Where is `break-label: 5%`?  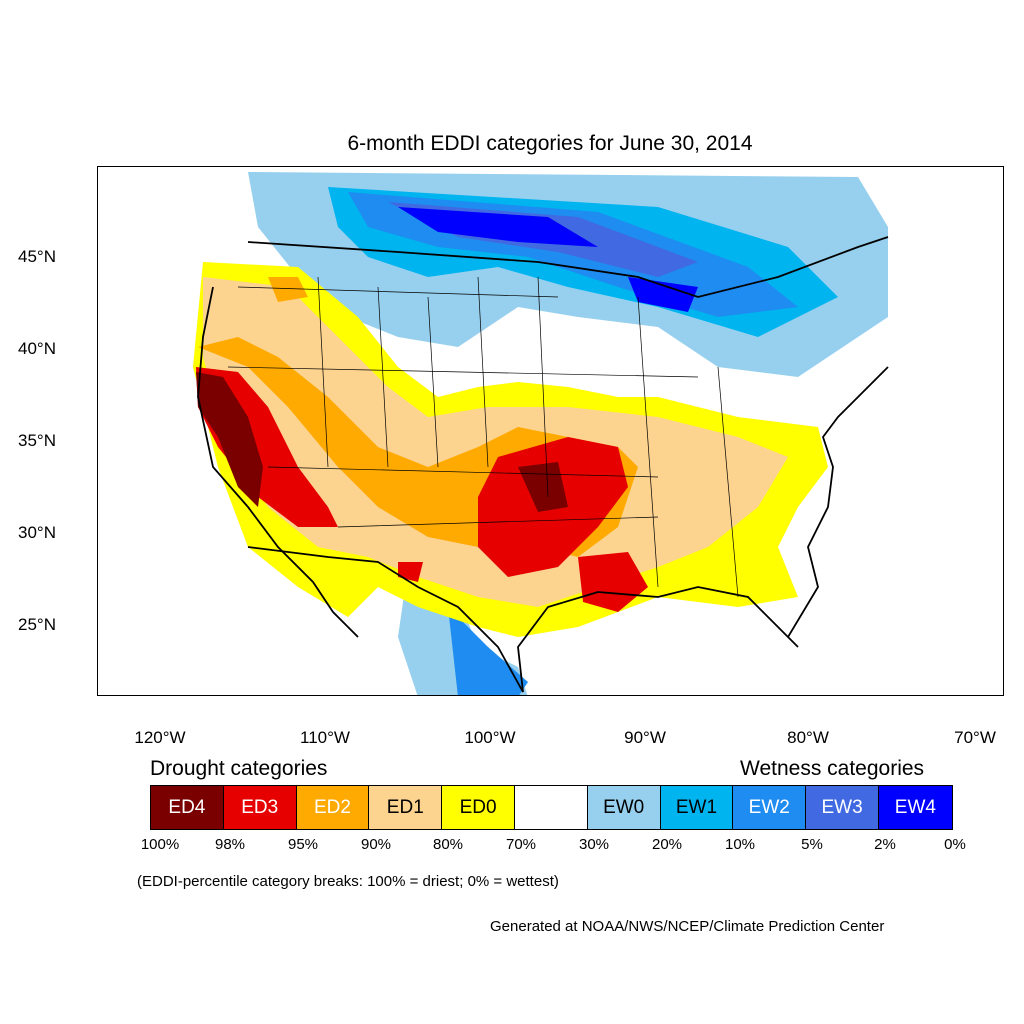 break-label: 5% is located at coordinates (812, 844).